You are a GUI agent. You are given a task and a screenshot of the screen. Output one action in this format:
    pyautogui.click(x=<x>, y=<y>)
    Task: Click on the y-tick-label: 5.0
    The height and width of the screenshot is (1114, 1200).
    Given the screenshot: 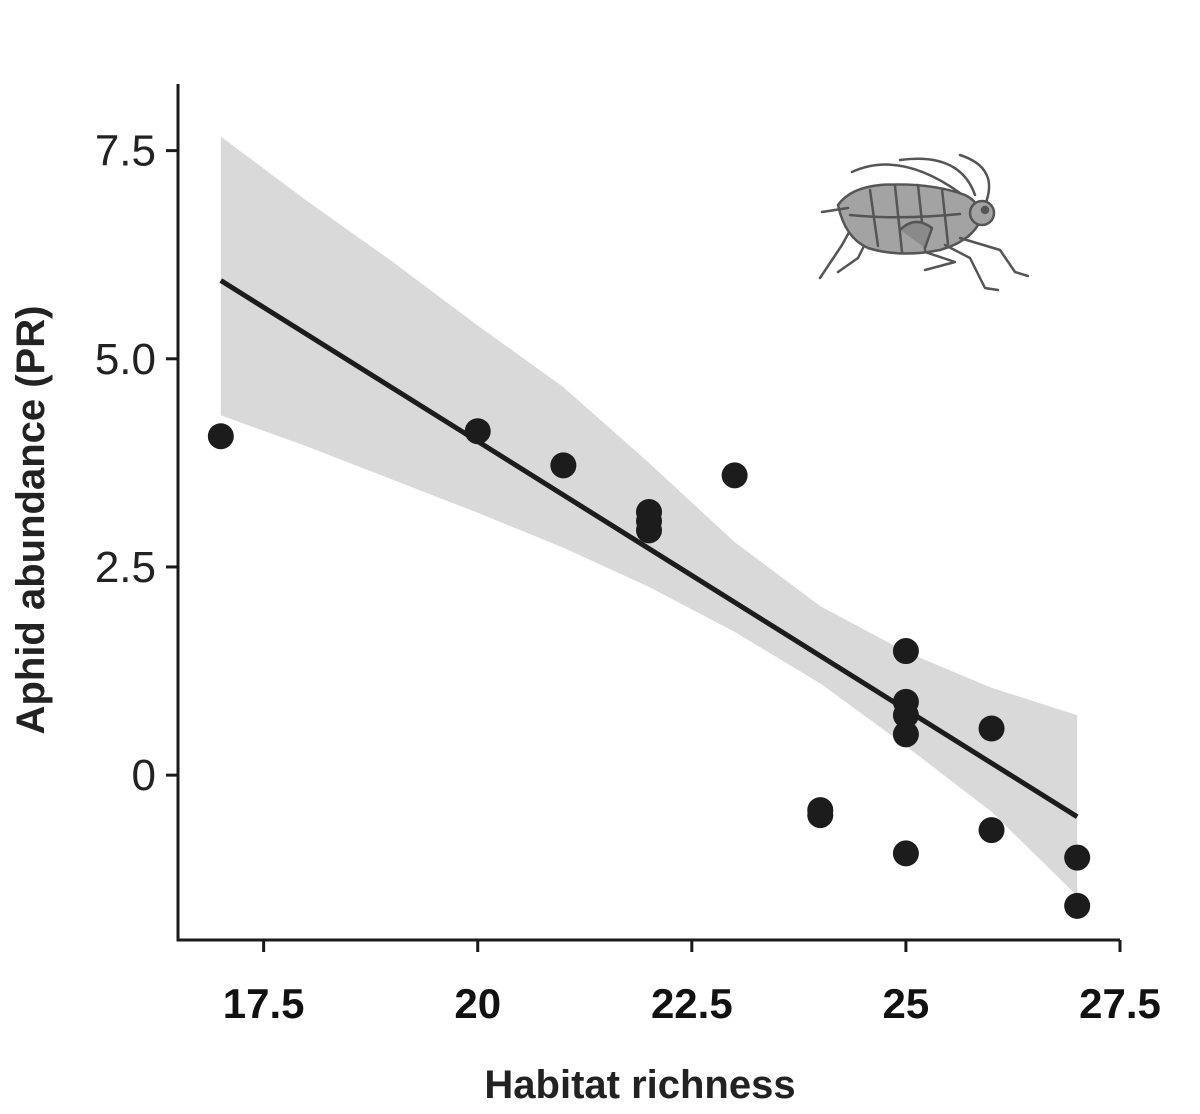 What is the action you would take?
    pyautogui.click(x=125, y=359)
    